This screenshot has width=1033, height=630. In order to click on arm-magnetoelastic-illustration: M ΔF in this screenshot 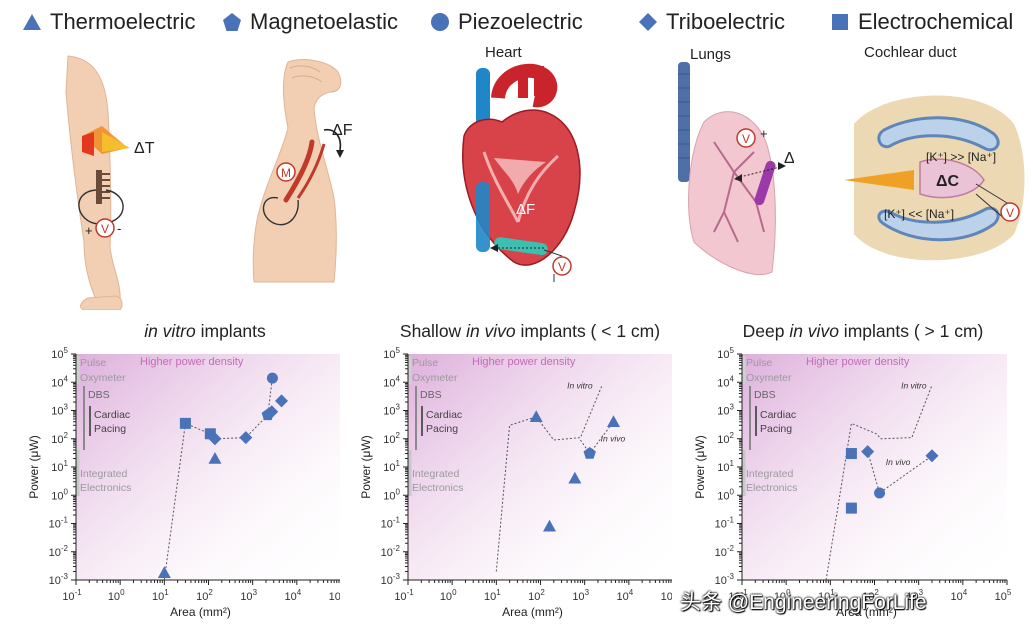, I will do `click(302, 171)`.